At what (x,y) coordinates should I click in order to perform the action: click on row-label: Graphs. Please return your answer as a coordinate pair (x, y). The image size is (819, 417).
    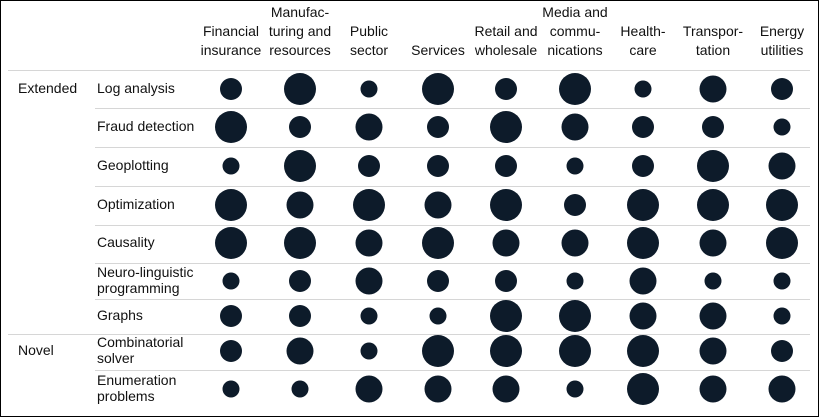
    Looking at the image, I should click on (120, 315).